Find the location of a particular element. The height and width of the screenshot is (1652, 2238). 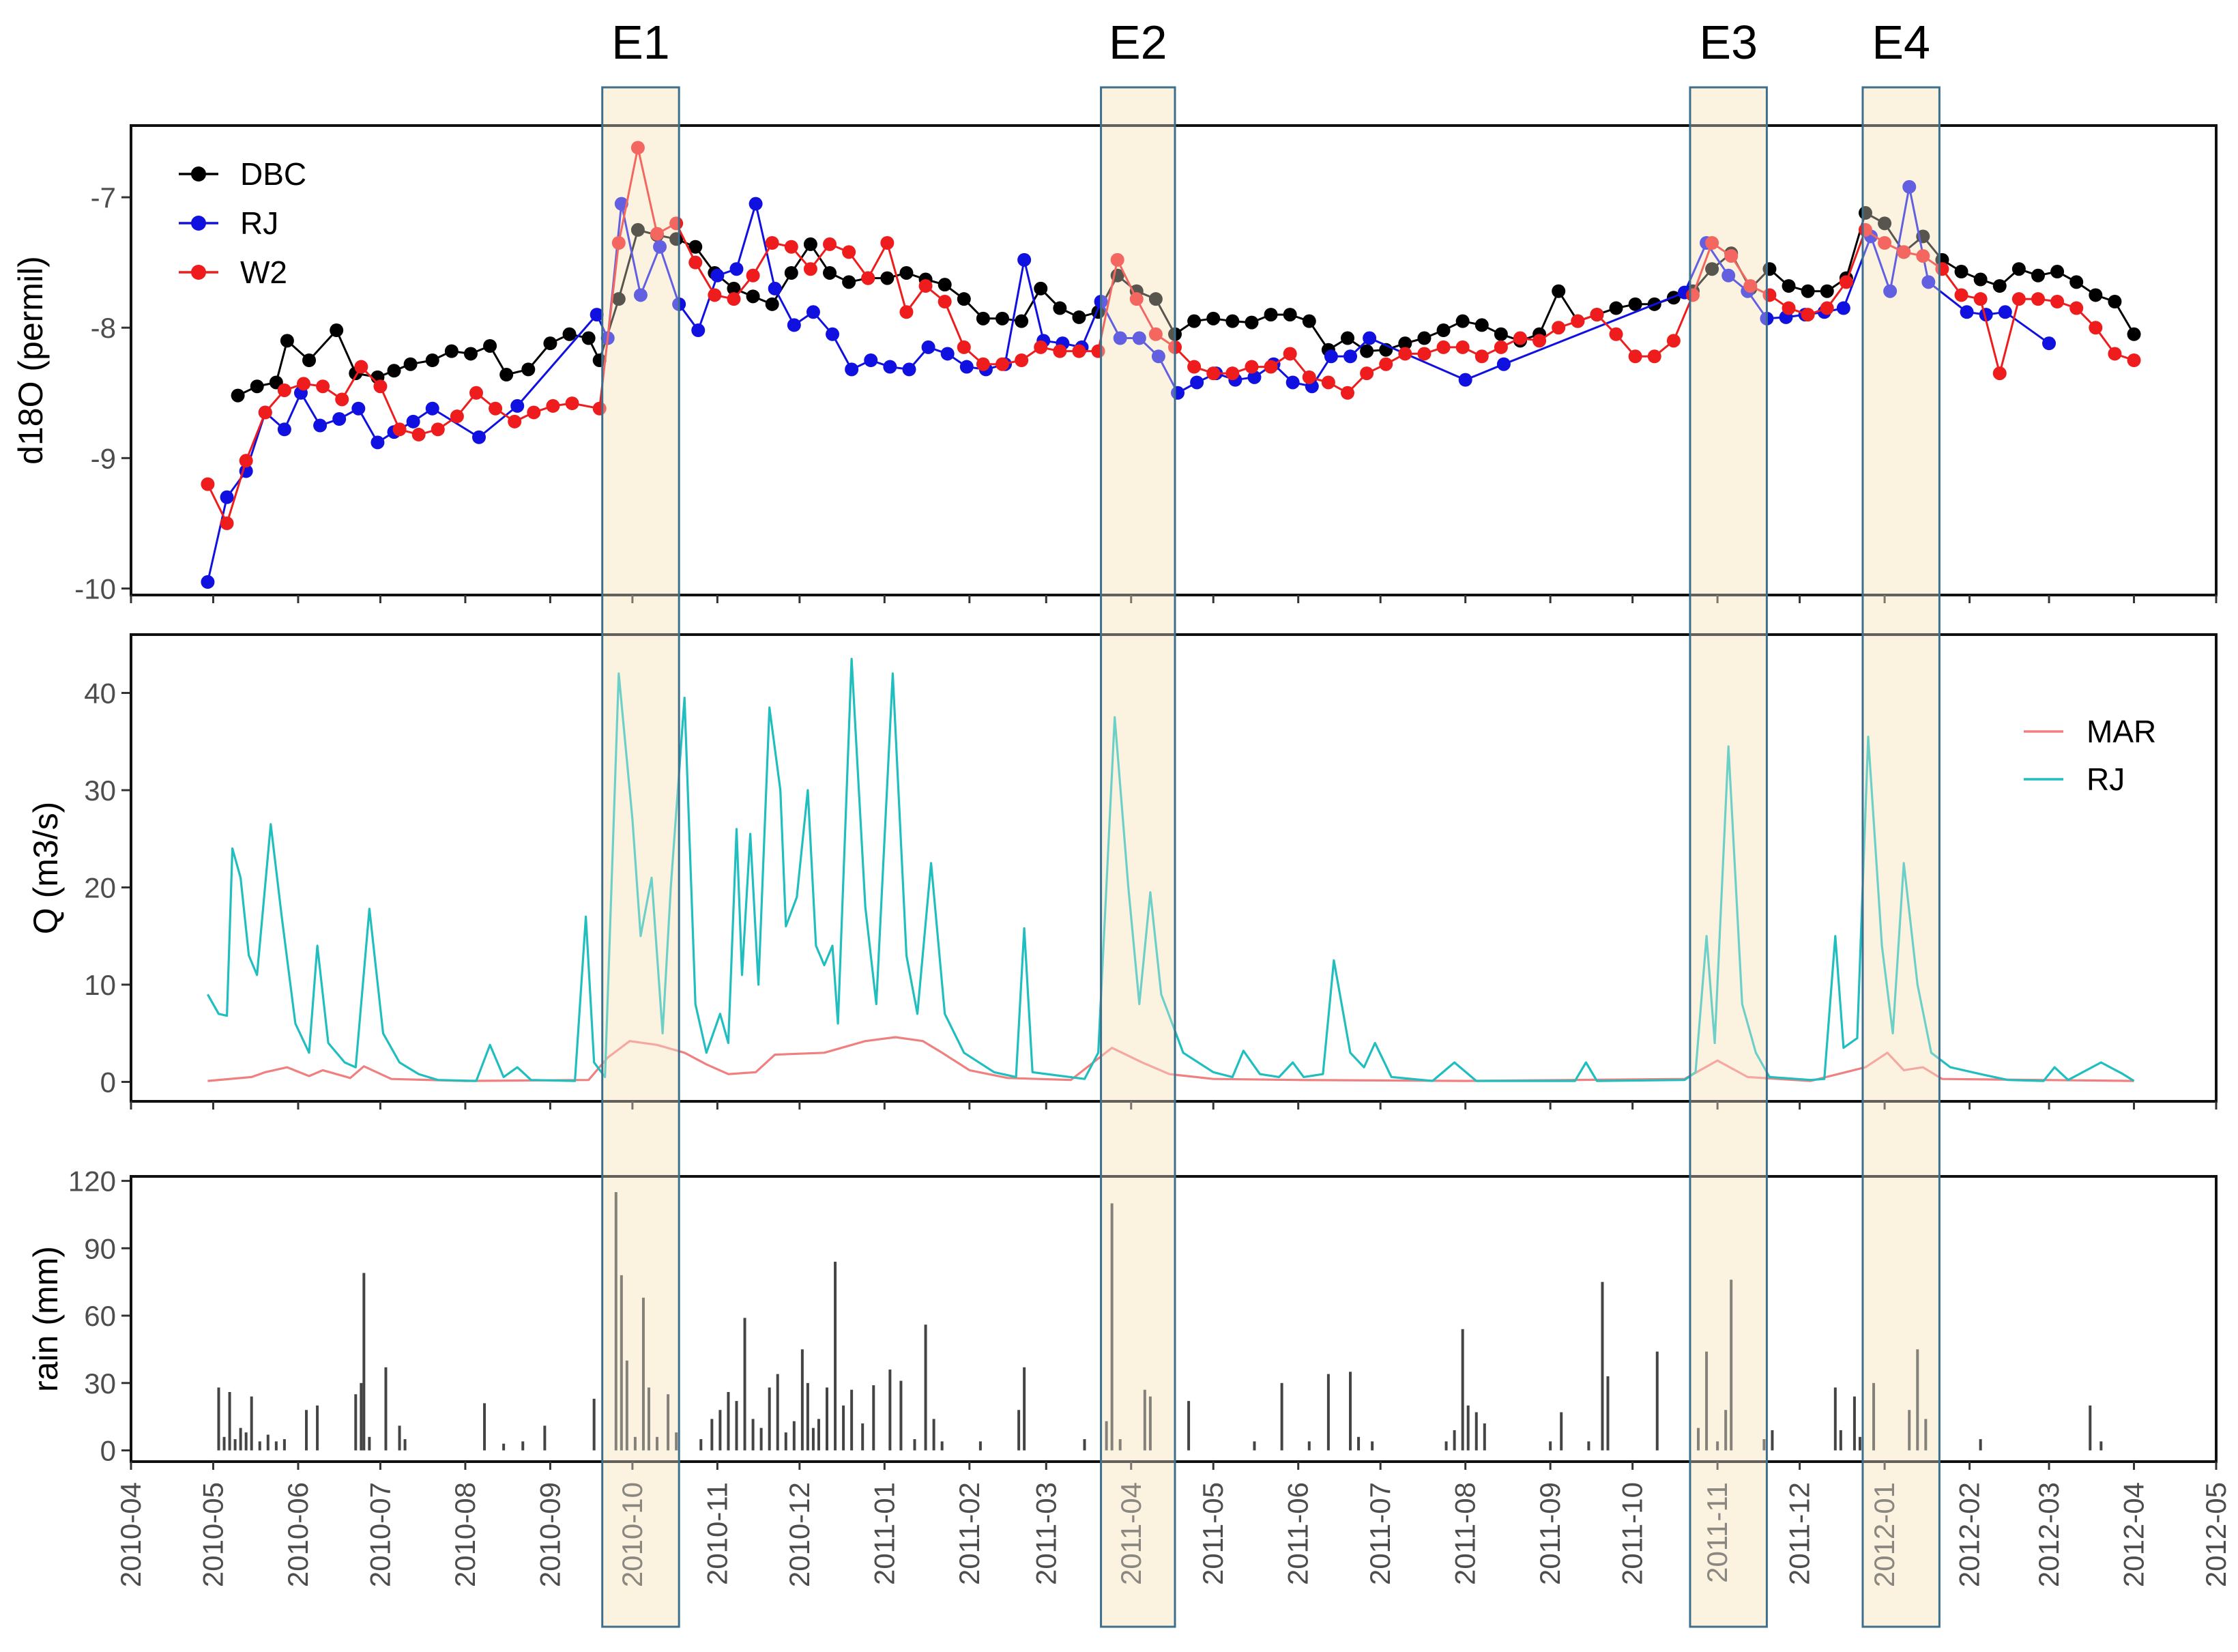

y-tick-label: 90 is located at coordinates (100, 1248).